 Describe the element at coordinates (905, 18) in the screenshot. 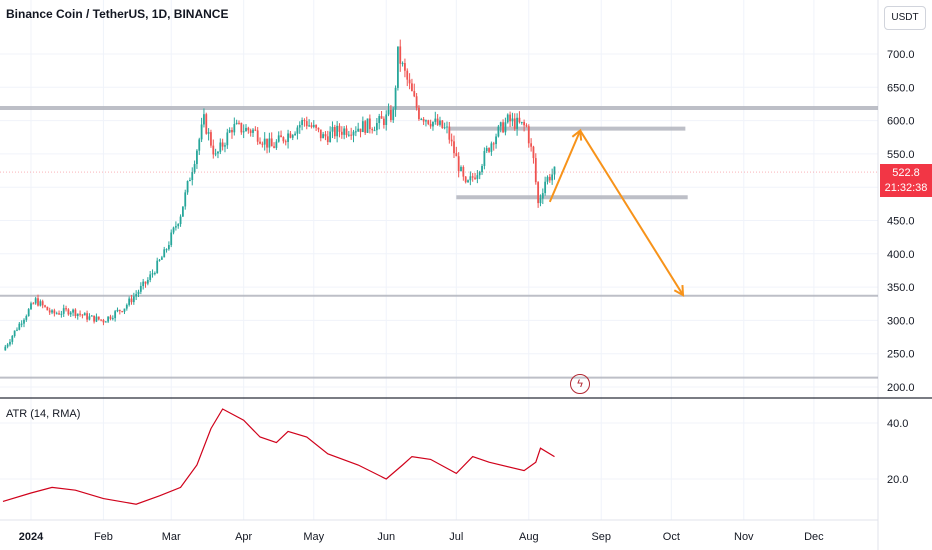

I see `currency-button: USDT` at that location.